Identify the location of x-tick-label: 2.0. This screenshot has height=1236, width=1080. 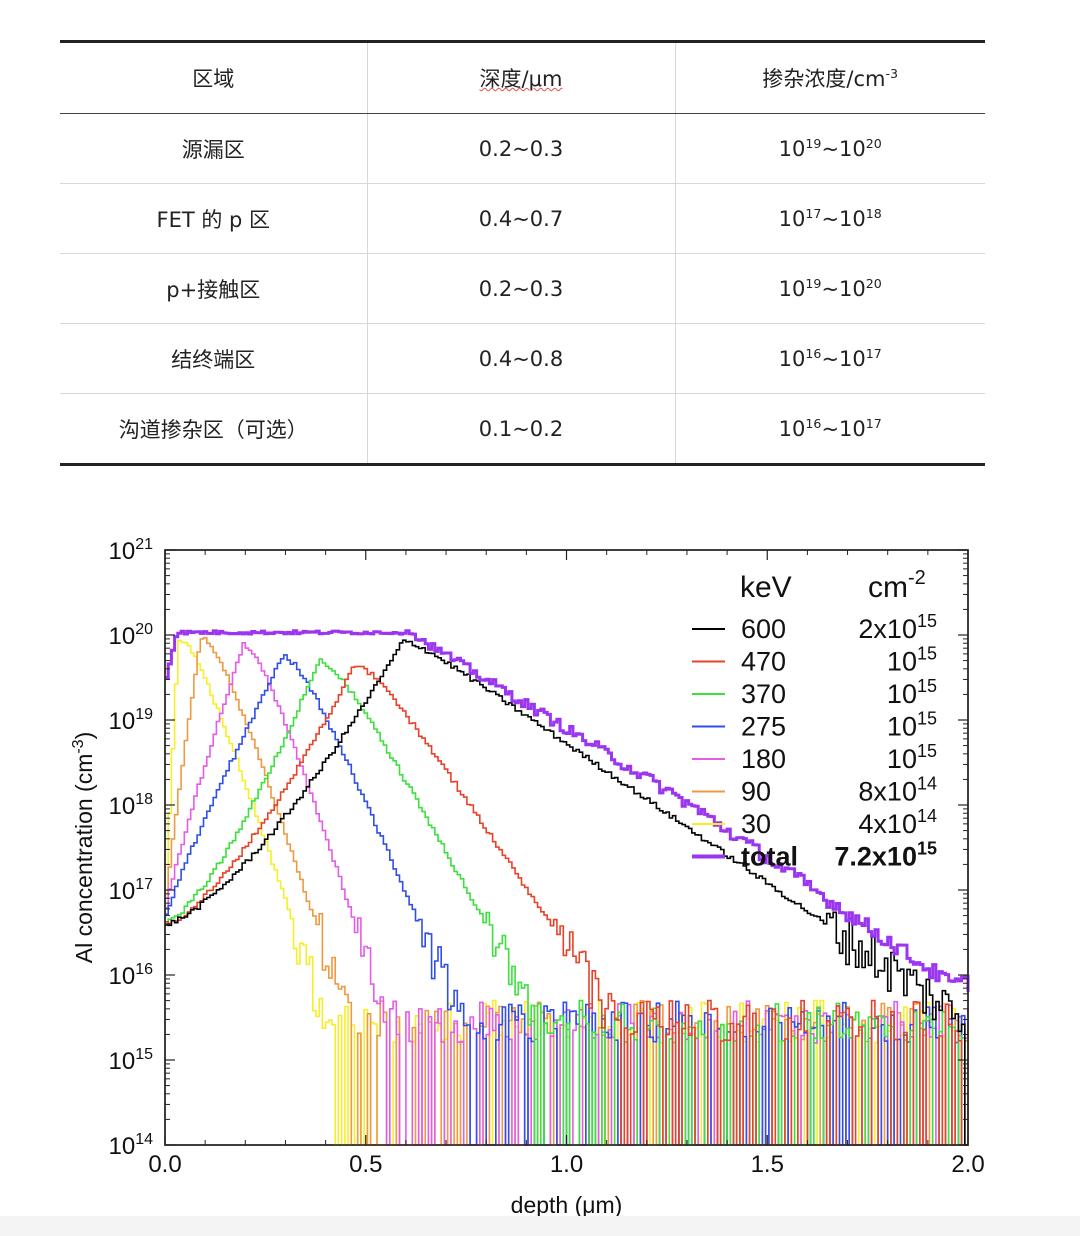
(967, 1164).